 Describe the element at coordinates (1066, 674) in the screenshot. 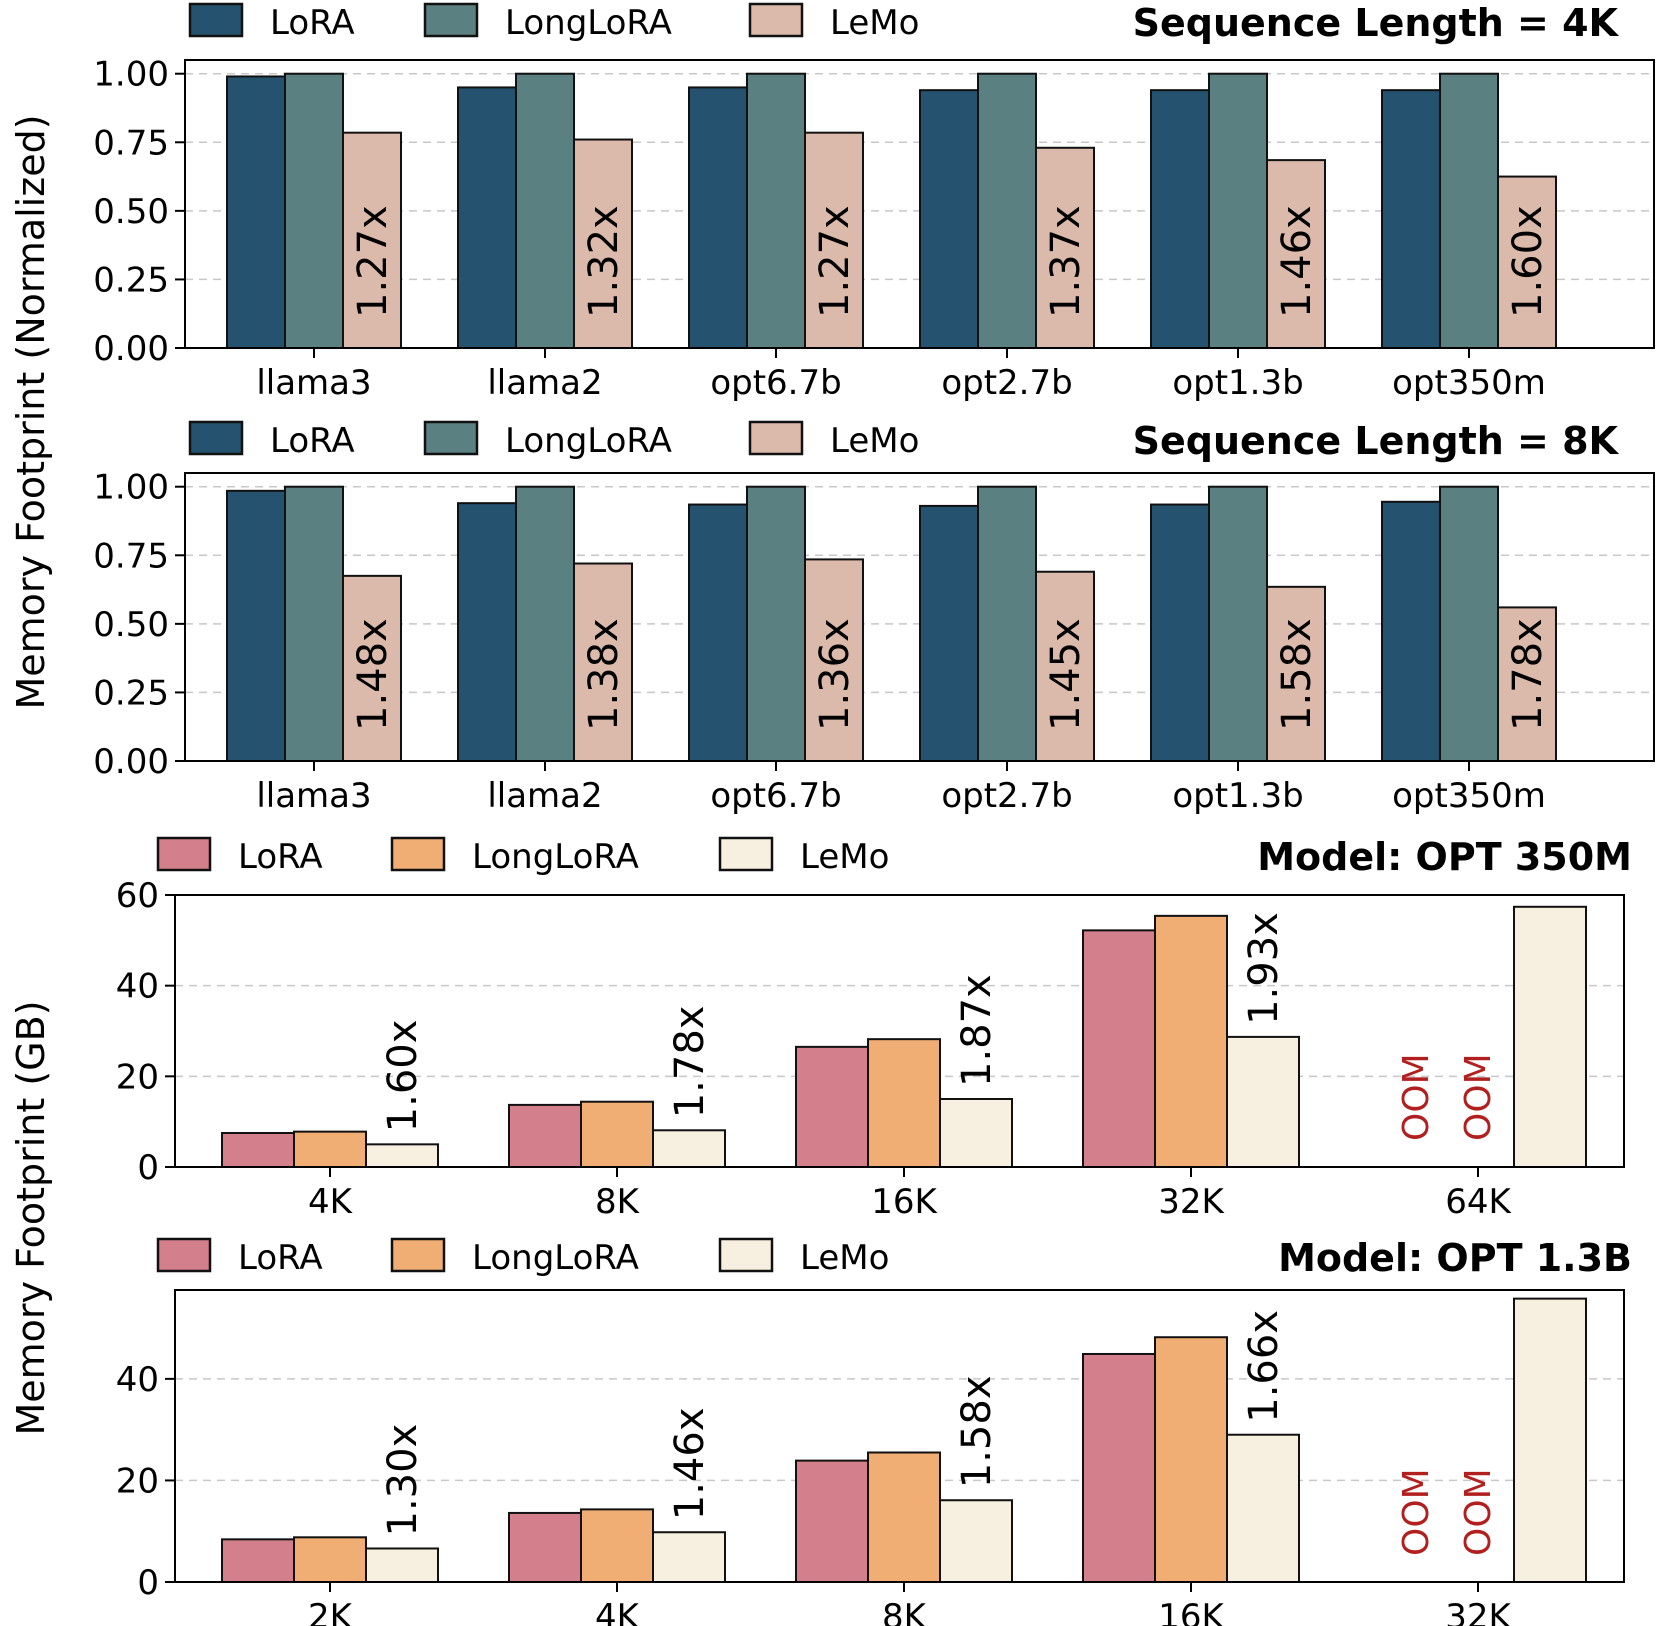

I see `ratio-annotation: 1.45x` at that location.